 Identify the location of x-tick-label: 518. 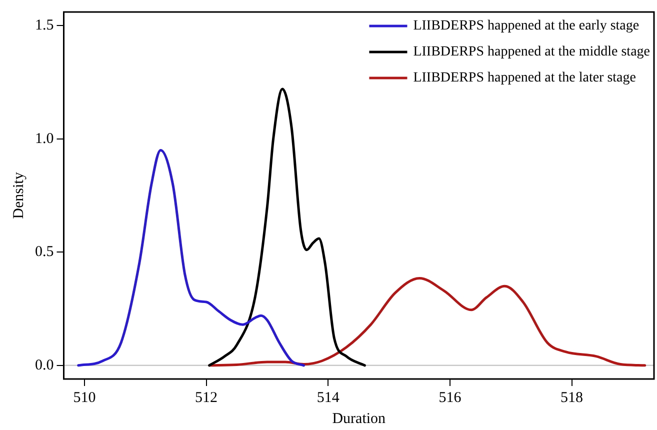
(572, 398).